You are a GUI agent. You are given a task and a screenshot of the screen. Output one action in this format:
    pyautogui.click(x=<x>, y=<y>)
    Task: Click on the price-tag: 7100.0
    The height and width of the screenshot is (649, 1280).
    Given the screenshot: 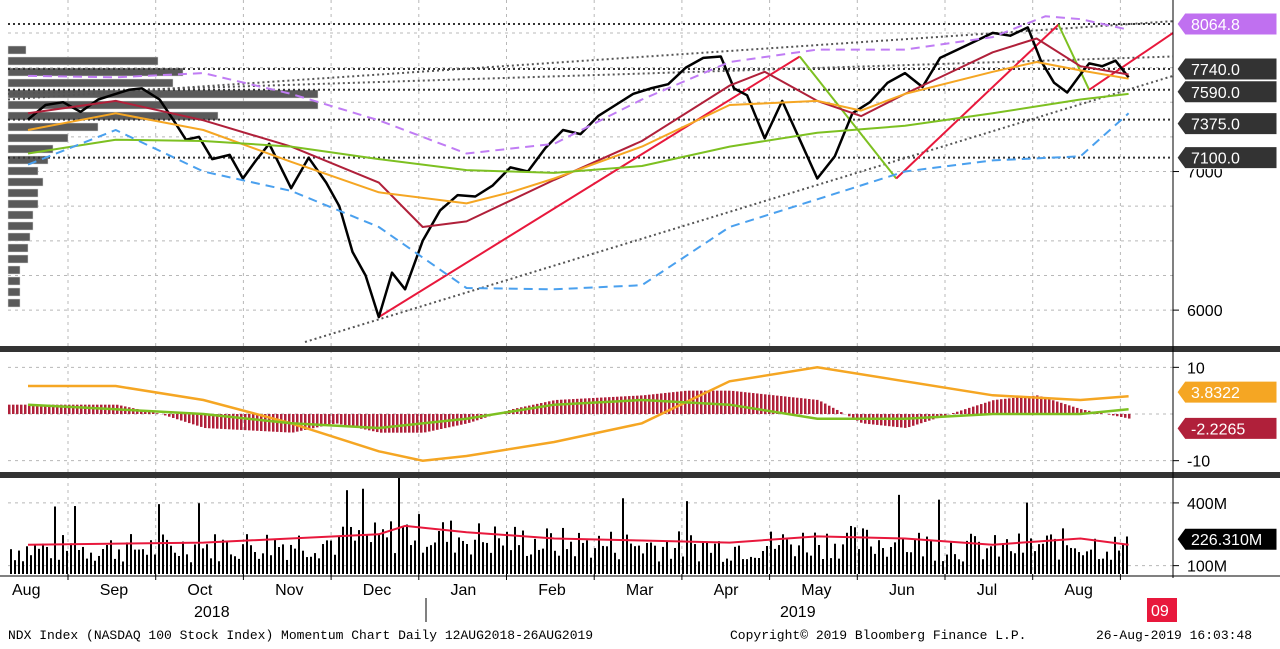 What is the action you would take?
    pyautogui.click(x=1215, y=159)
    